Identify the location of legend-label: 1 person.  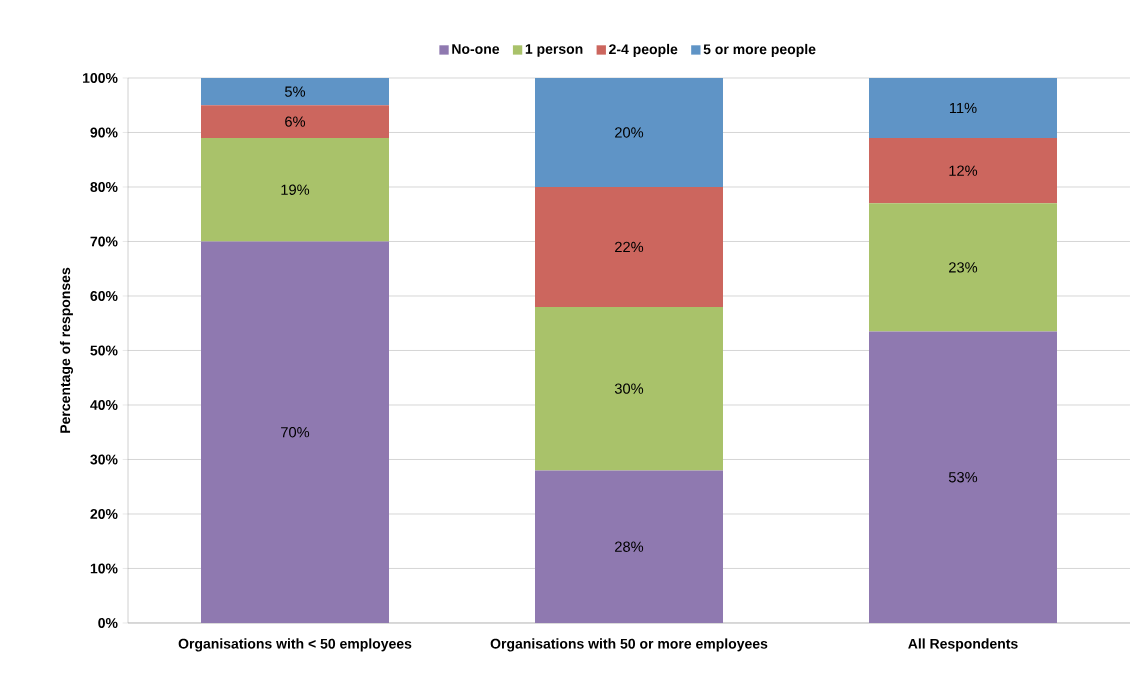
(554, 50).